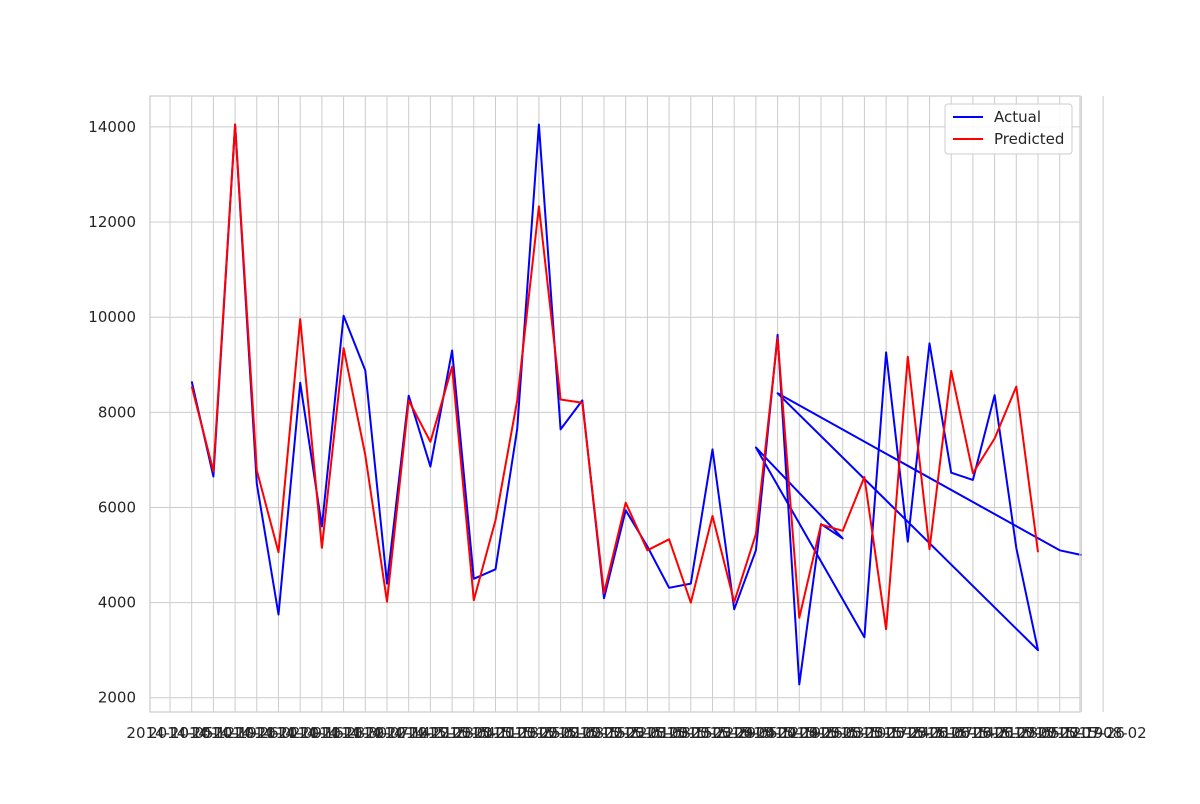 This screenshot has height=804, width=1200. Describe the element at coordinates (112, 317) in the screenshot. I see `y-tick-label: 10000` at that location.